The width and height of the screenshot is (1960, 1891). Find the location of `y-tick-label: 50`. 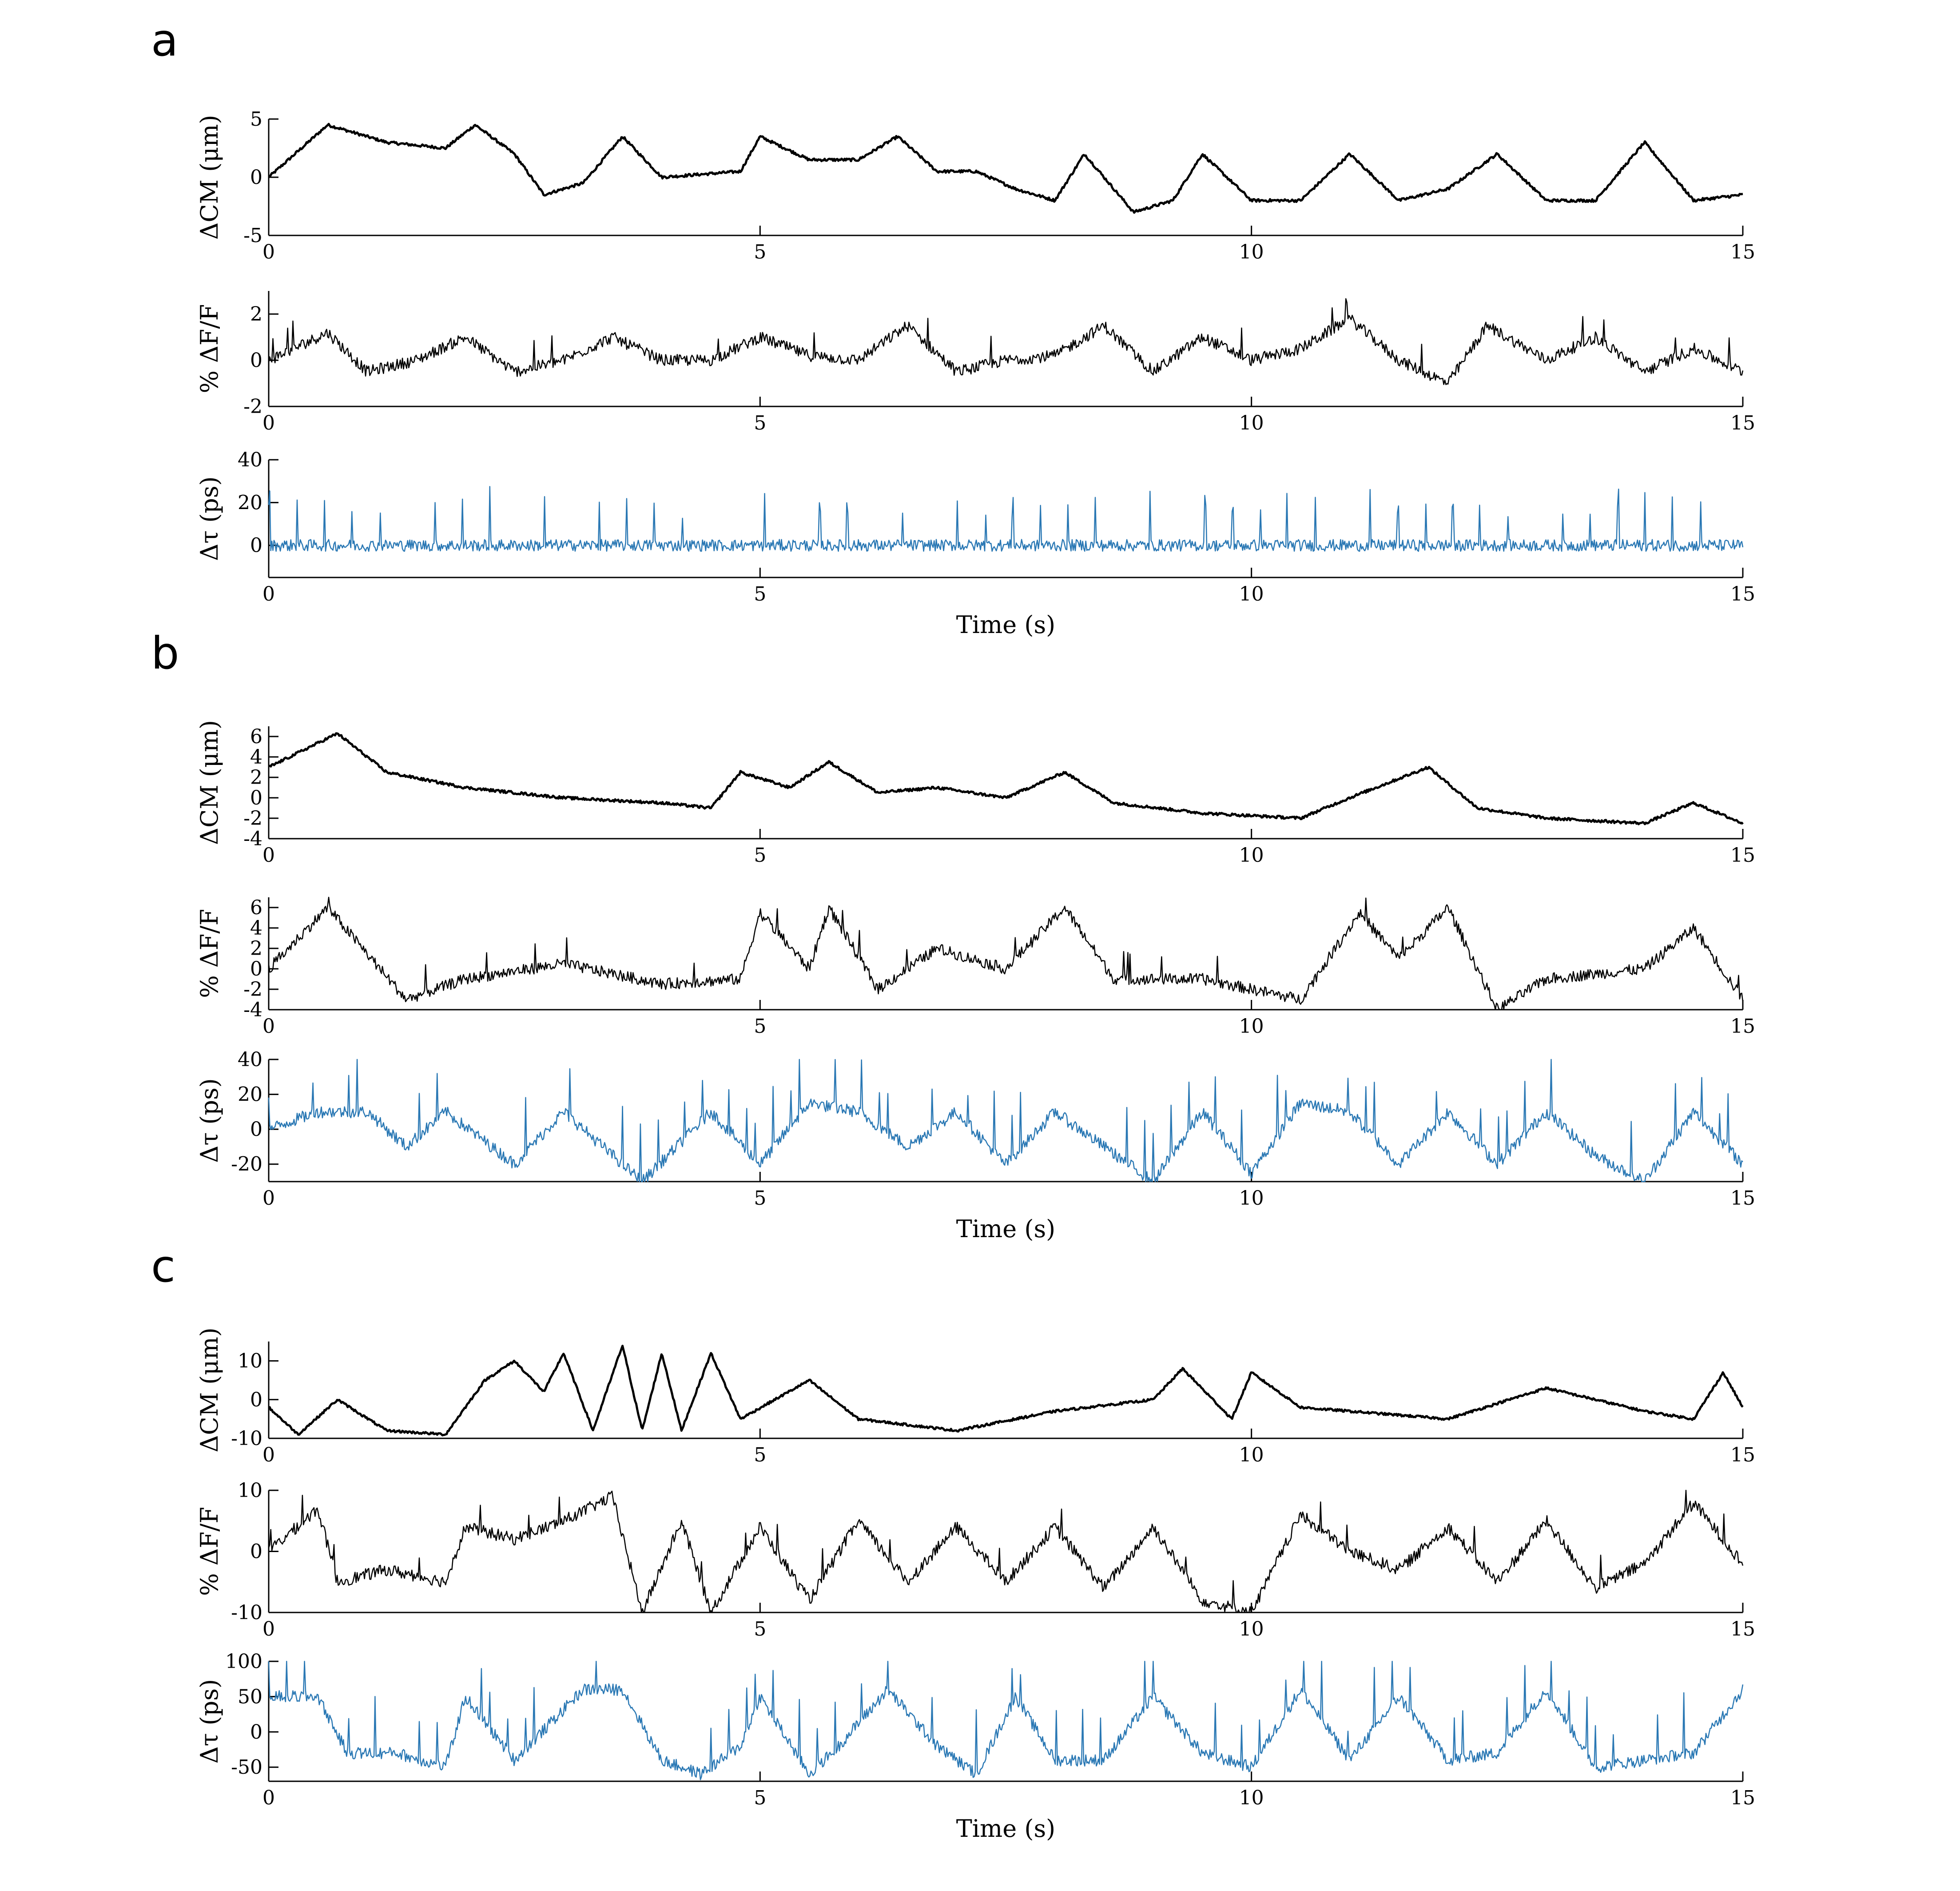

y-tick-label: 50 is located at coordinates (250, 1696).